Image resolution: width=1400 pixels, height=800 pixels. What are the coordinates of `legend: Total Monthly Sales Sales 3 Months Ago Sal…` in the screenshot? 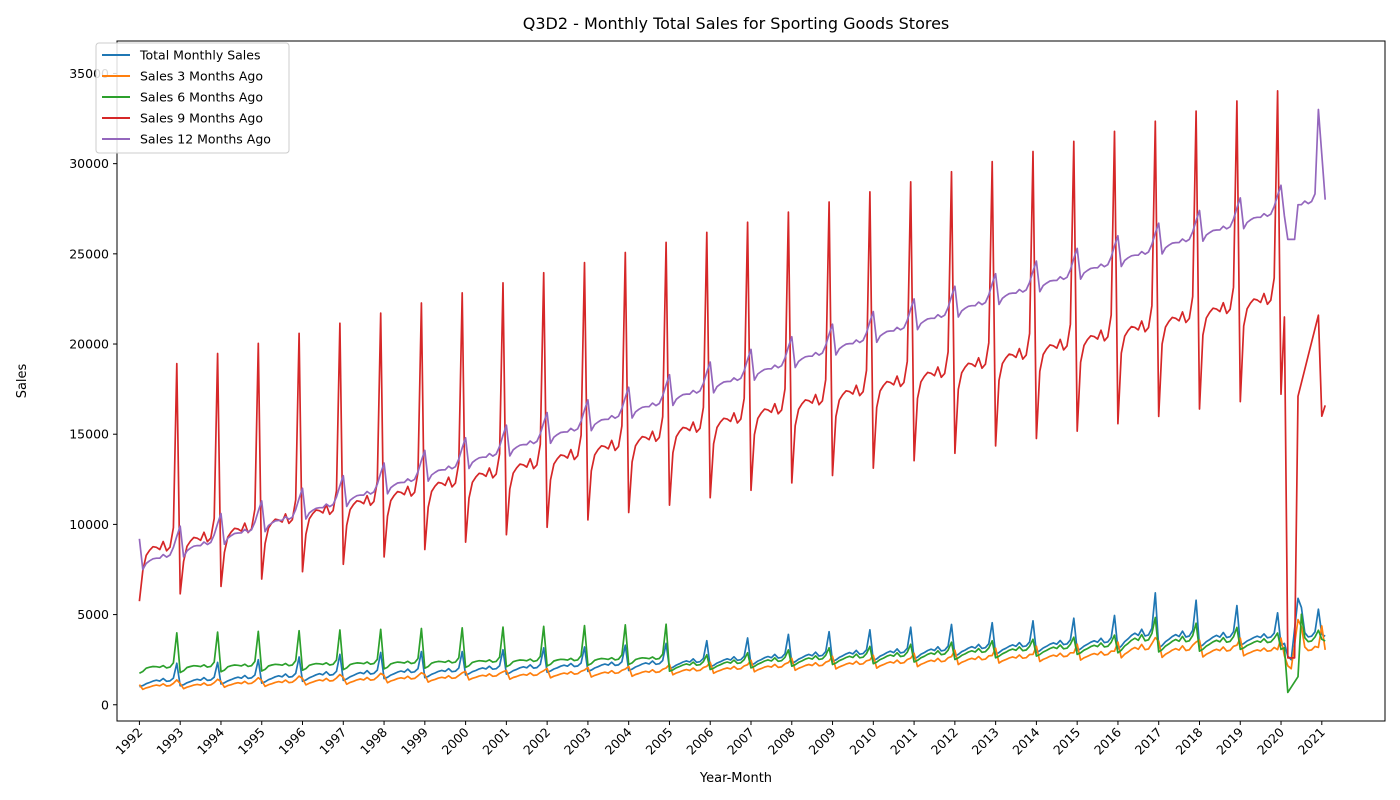 It's located at (192, 98).